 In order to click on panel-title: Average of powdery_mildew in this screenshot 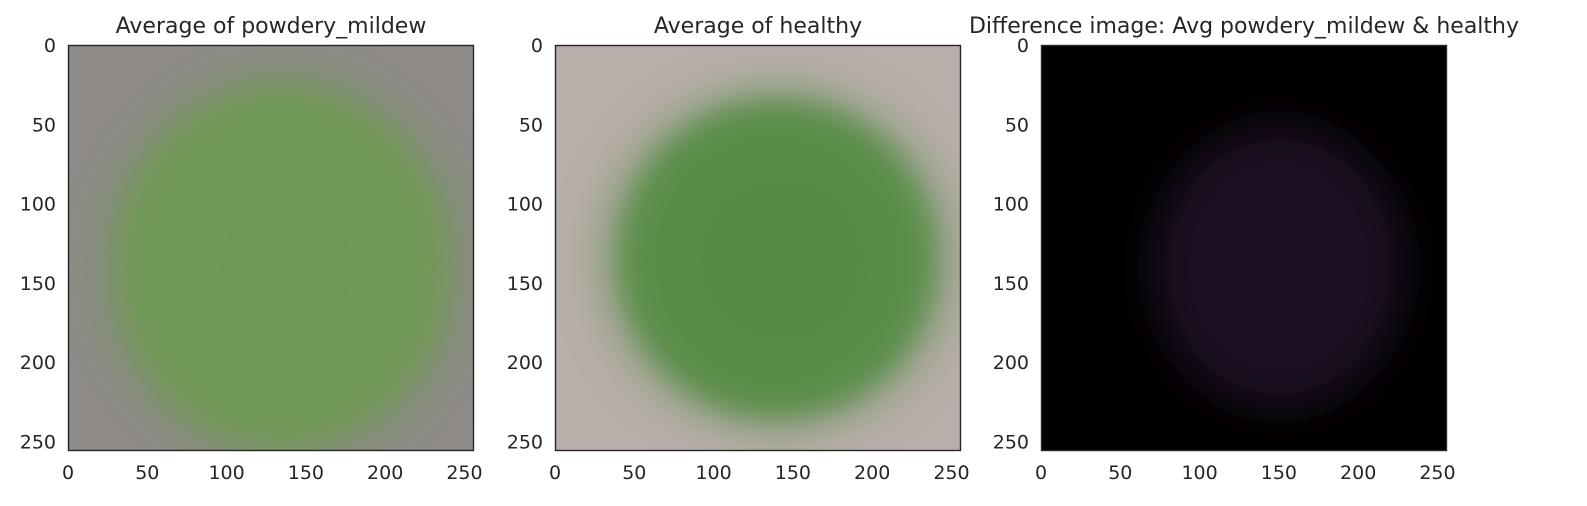, I will do `click(271, 26)`.